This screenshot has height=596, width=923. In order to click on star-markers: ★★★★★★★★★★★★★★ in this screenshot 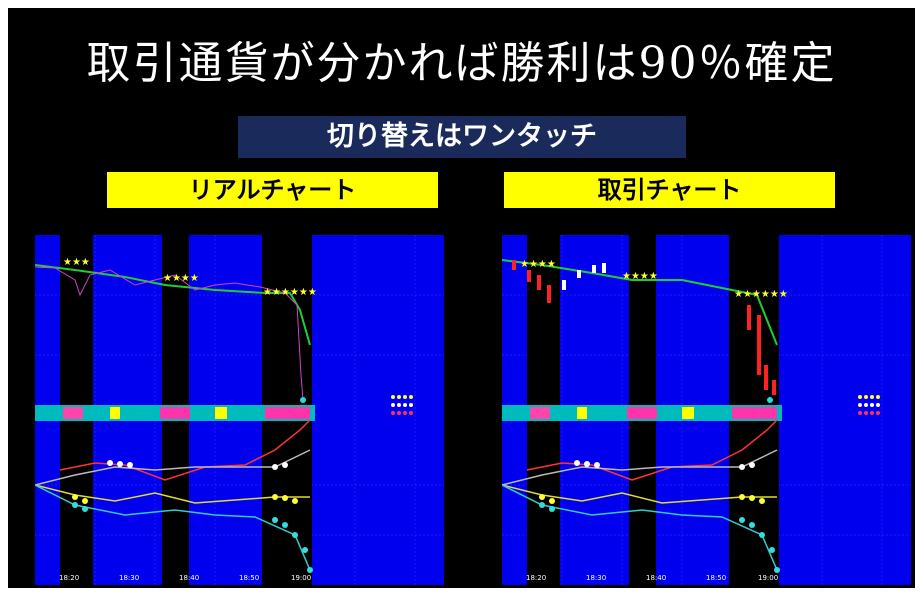, I will do `click(654, 279)`.